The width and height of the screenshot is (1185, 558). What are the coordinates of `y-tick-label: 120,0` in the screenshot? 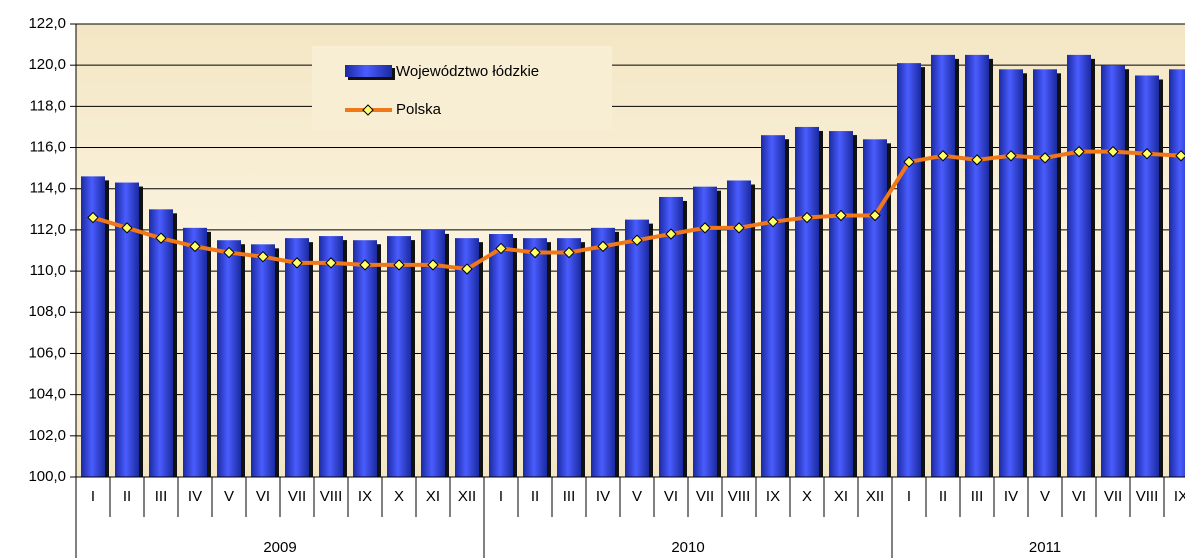 It's located at (47, 64).